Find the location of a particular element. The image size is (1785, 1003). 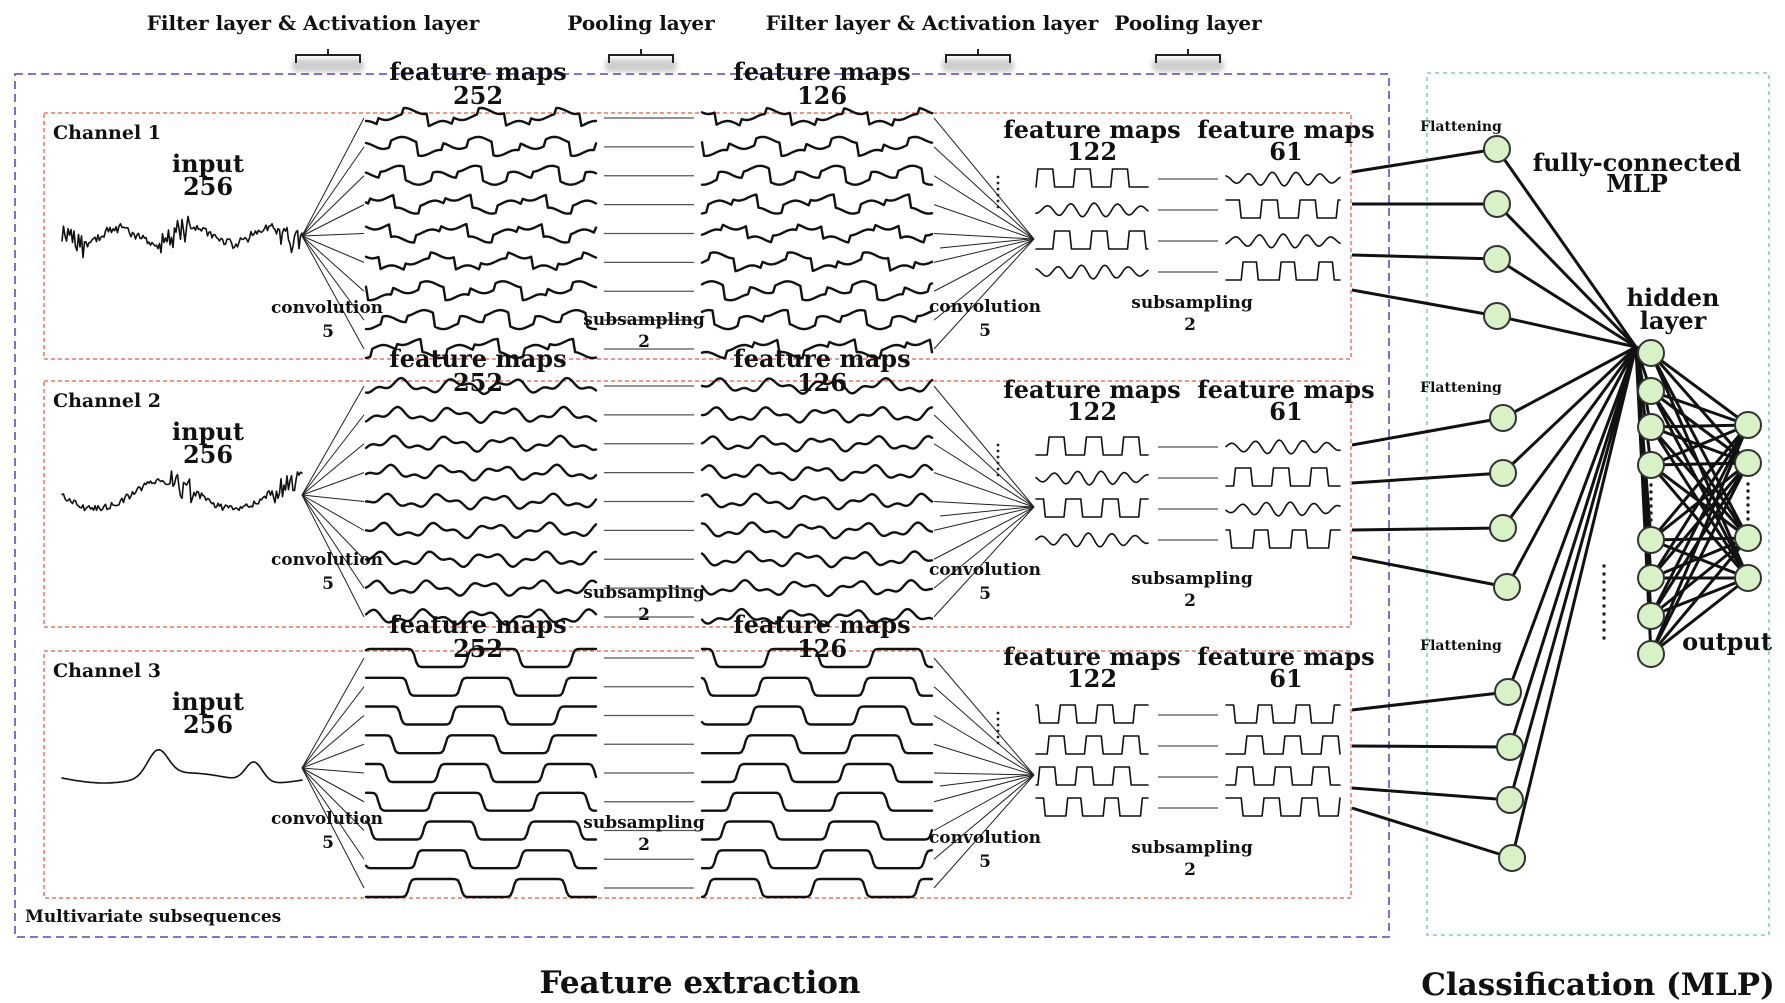

layer-label: layer is located at coordinates (1673, 320).